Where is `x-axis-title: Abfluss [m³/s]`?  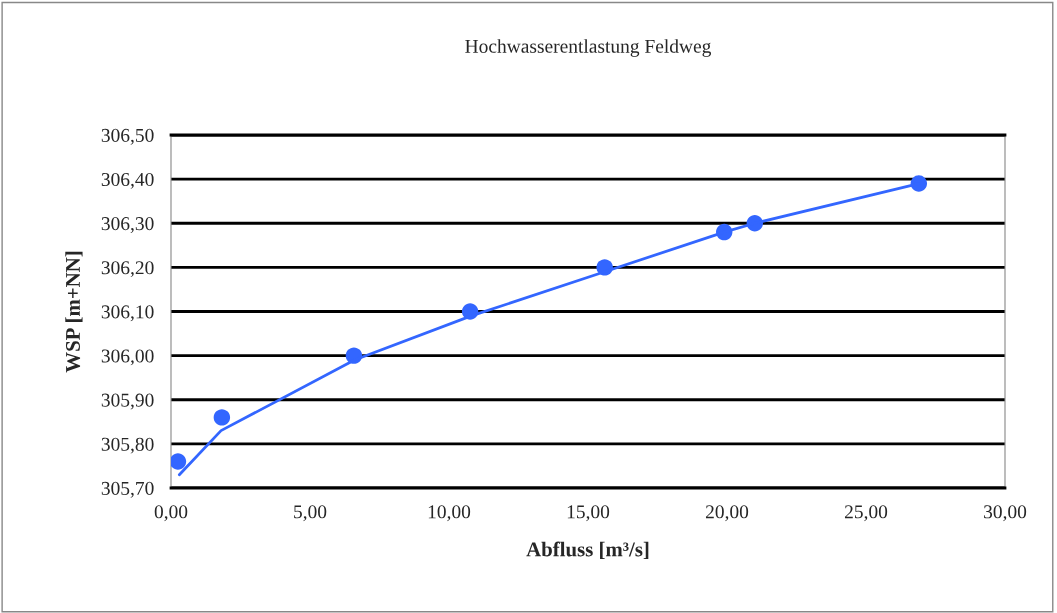
x-axis-title: Abfluss [m³/s] is located at coordinates (587, 550).